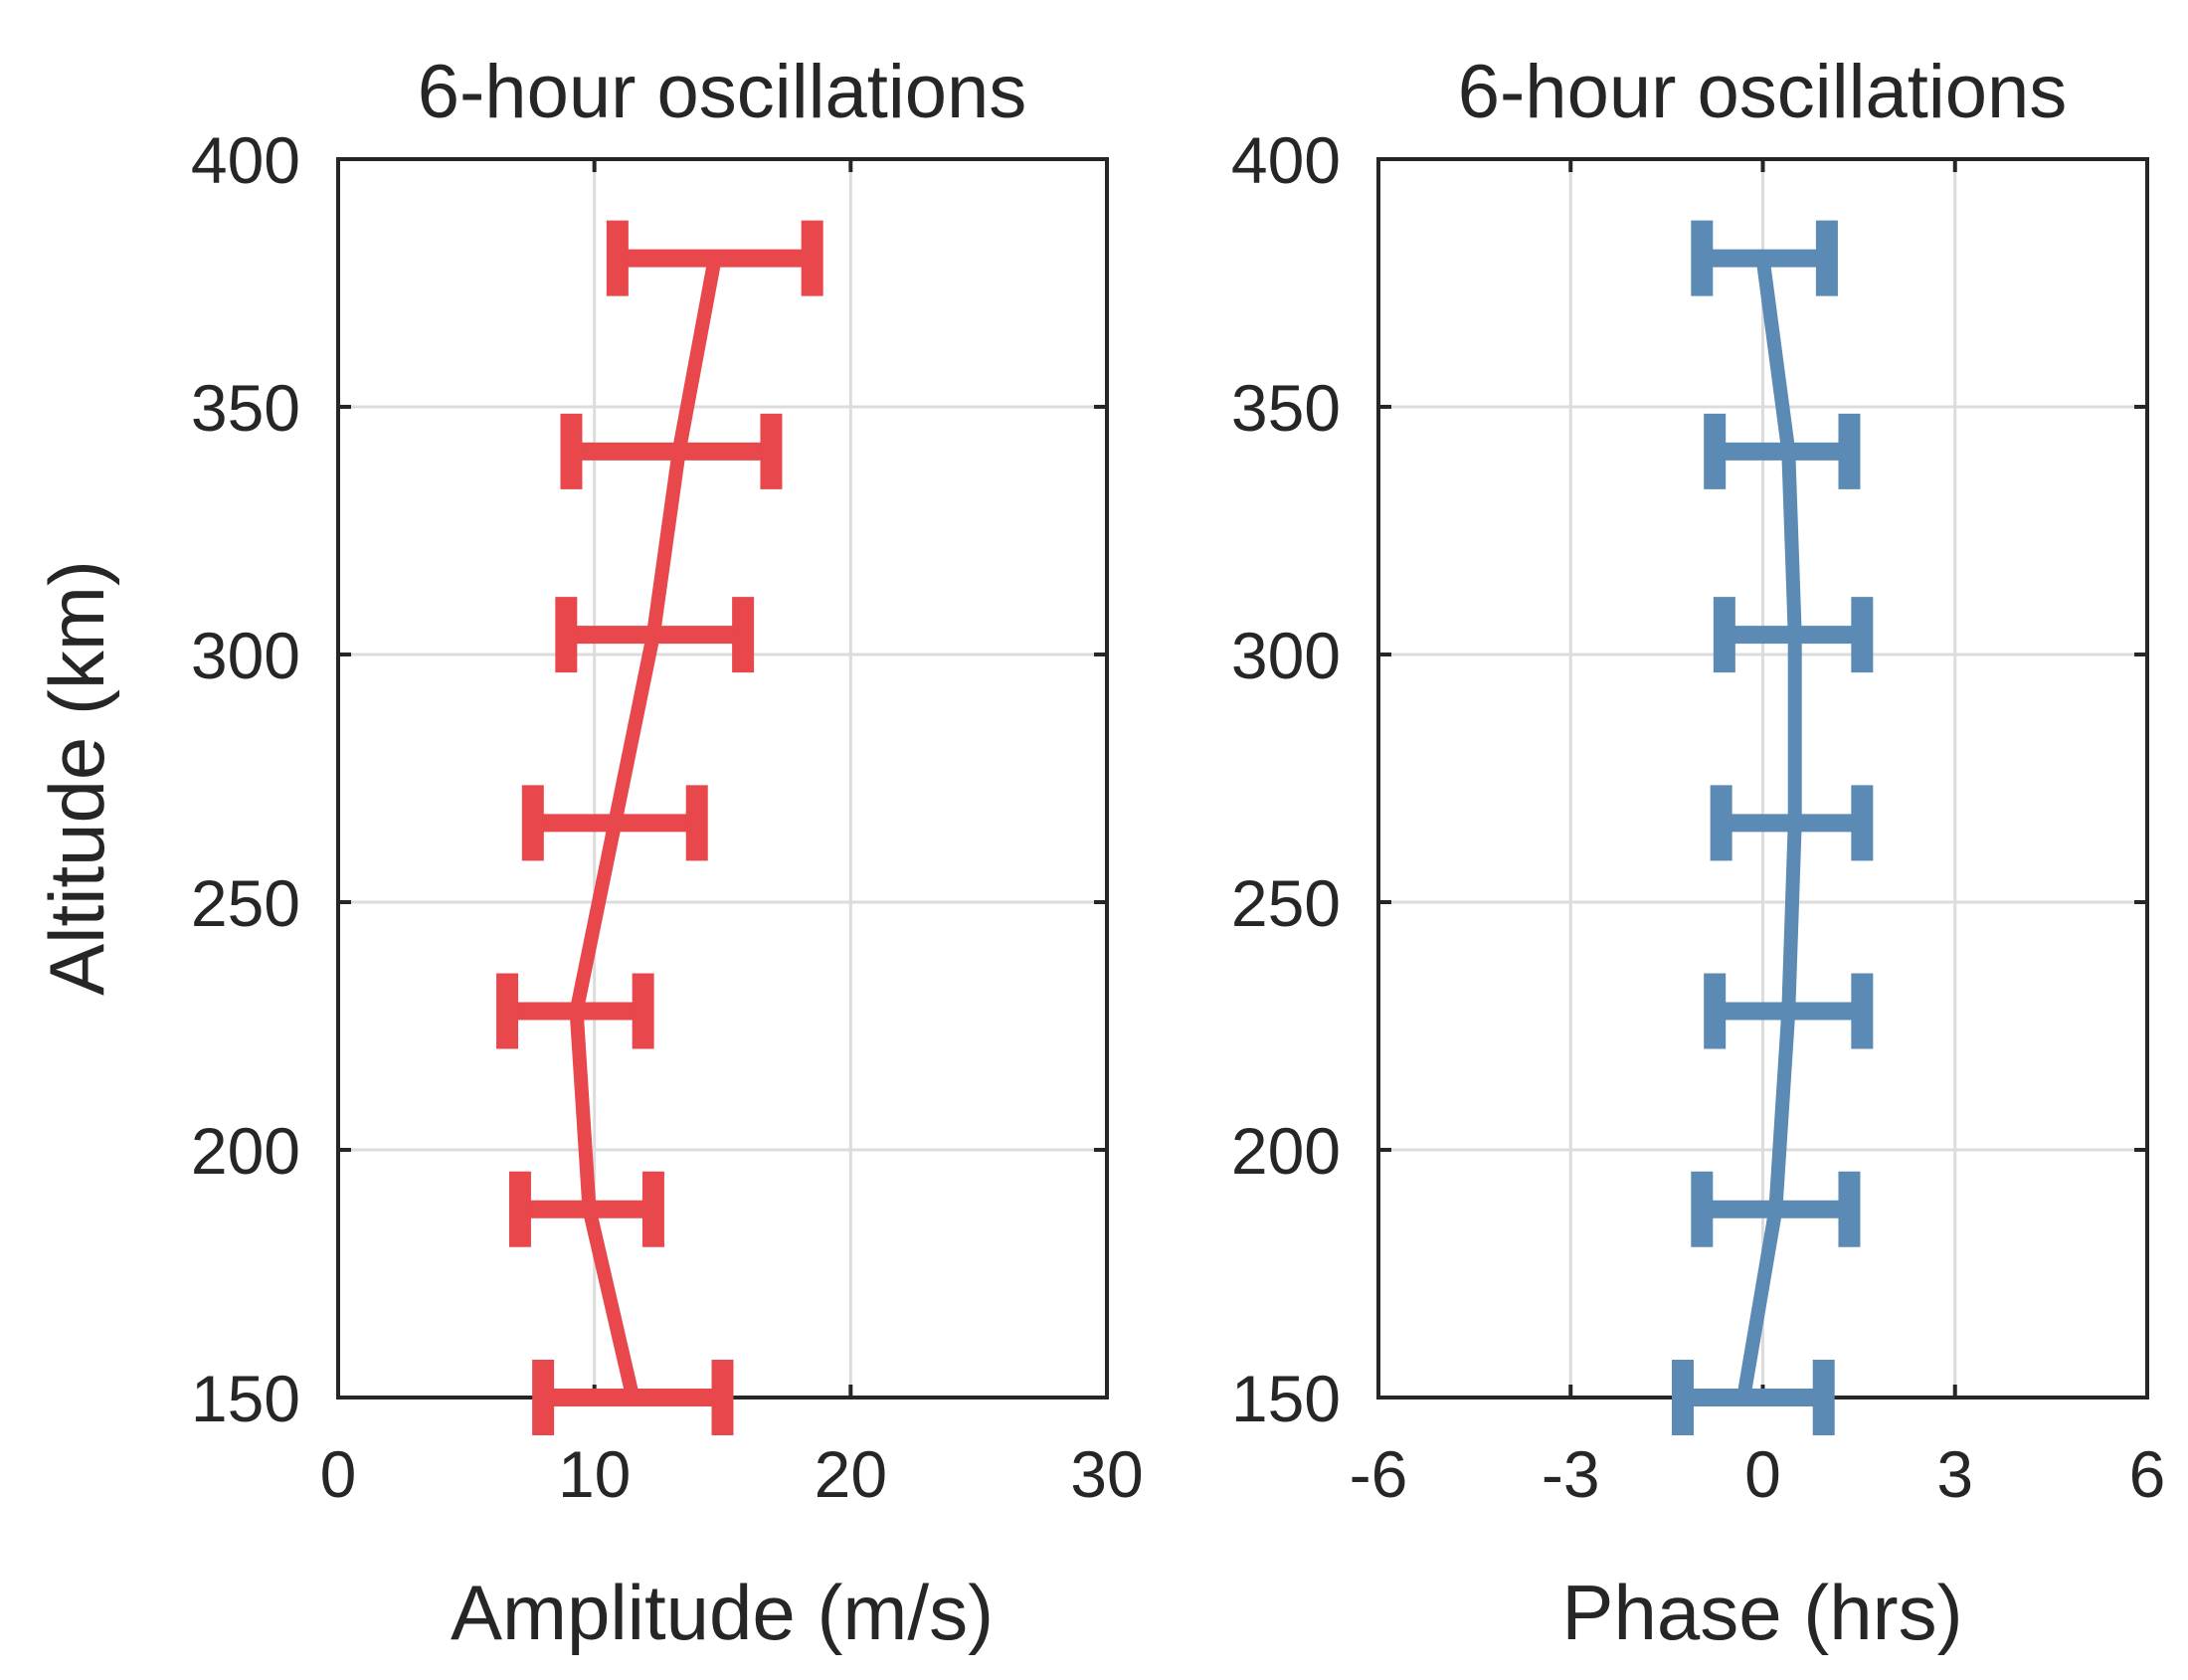 The height and width of the screenshot is (1680, 2188). What do you see at coordinates (245, 1398) in the screenshot?
I see `amplitude-y-tick-label: 150` at bounding box center [245, 1398].